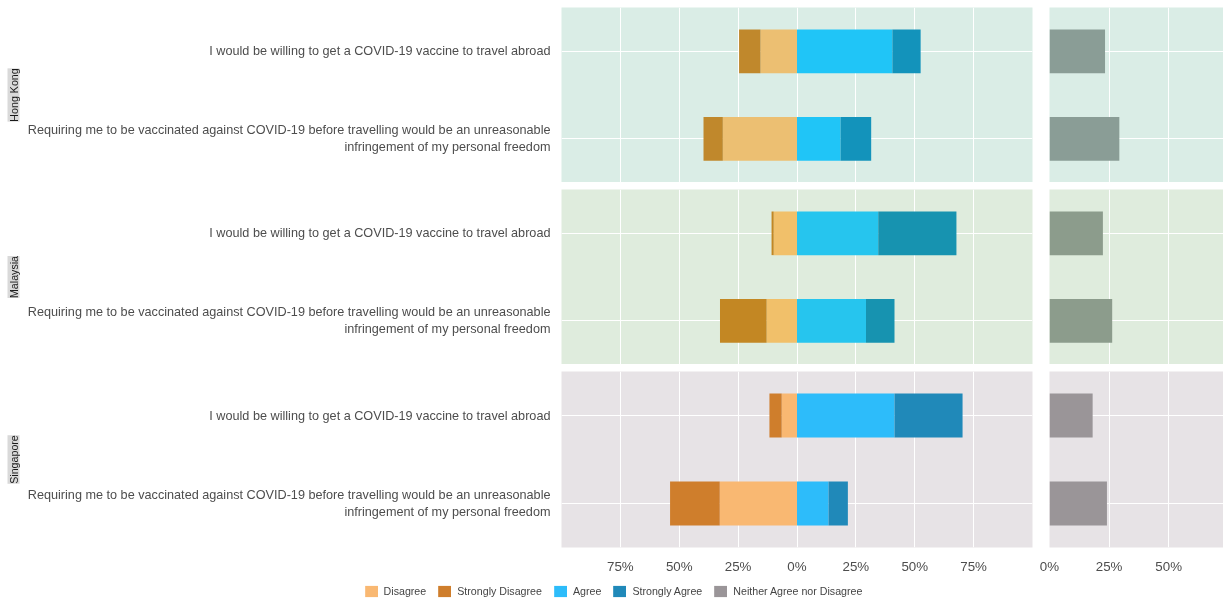  Describe the element at coordinates (13, 459) in the screenshot. I see `text: Singapore` at that location.